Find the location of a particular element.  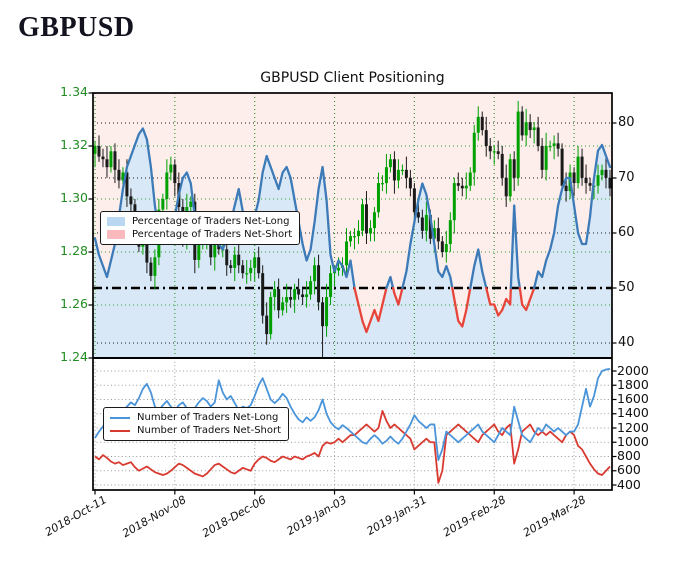

y-tick-percent: 60 is located at coordinates (626, 232).